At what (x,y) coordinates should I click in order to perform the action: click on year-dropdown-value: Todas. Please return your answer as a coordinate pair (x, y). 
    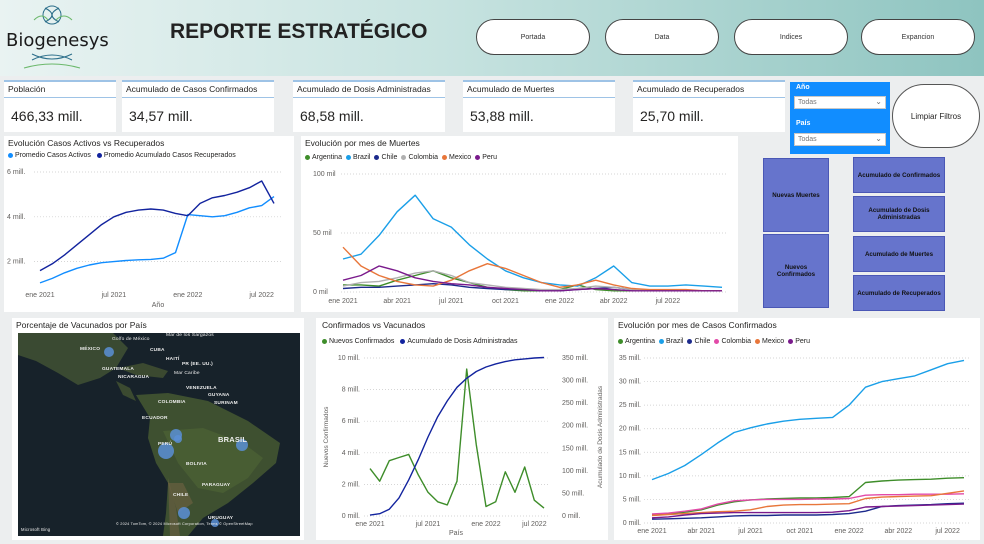
    Looking at the image, I should click on (807, 102).